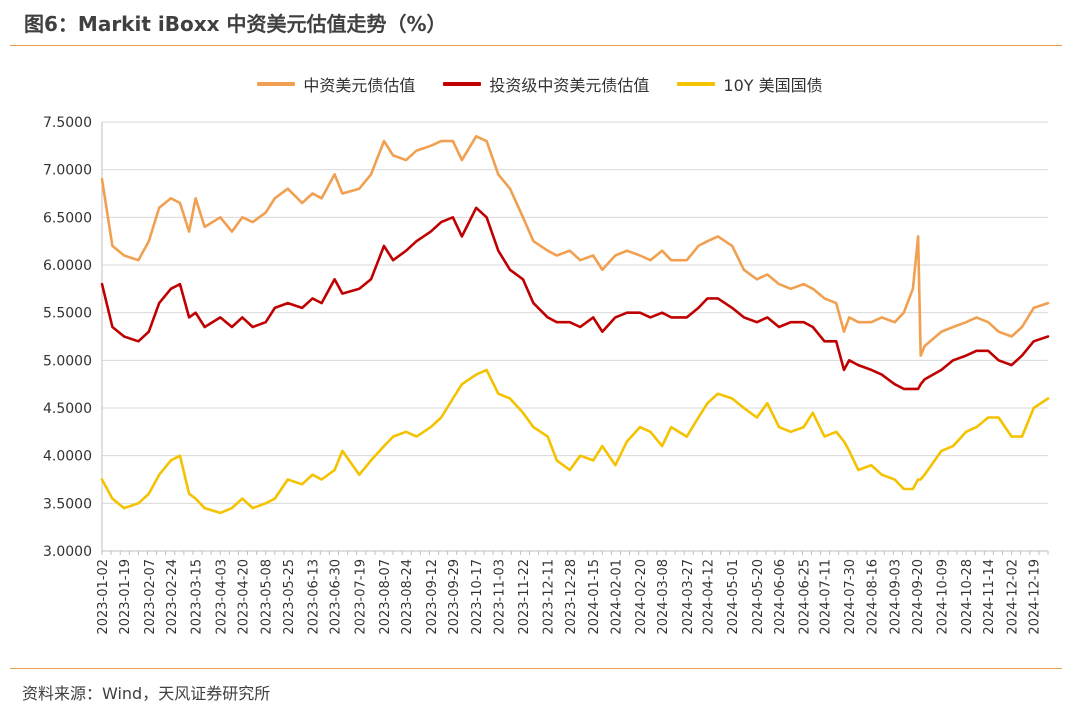 This screenshot has height=718, width=1080. Describe the element at coordinates (67, 171) in the screenshot. I see `y-tick-label: 7.0000` at that location.